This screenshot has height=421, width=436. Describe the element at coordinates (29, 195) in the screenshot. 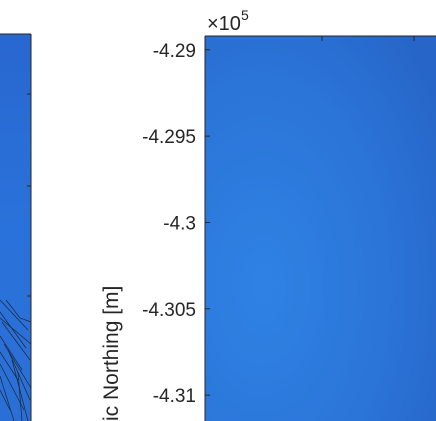

I see `left-tick-marks` at that location.